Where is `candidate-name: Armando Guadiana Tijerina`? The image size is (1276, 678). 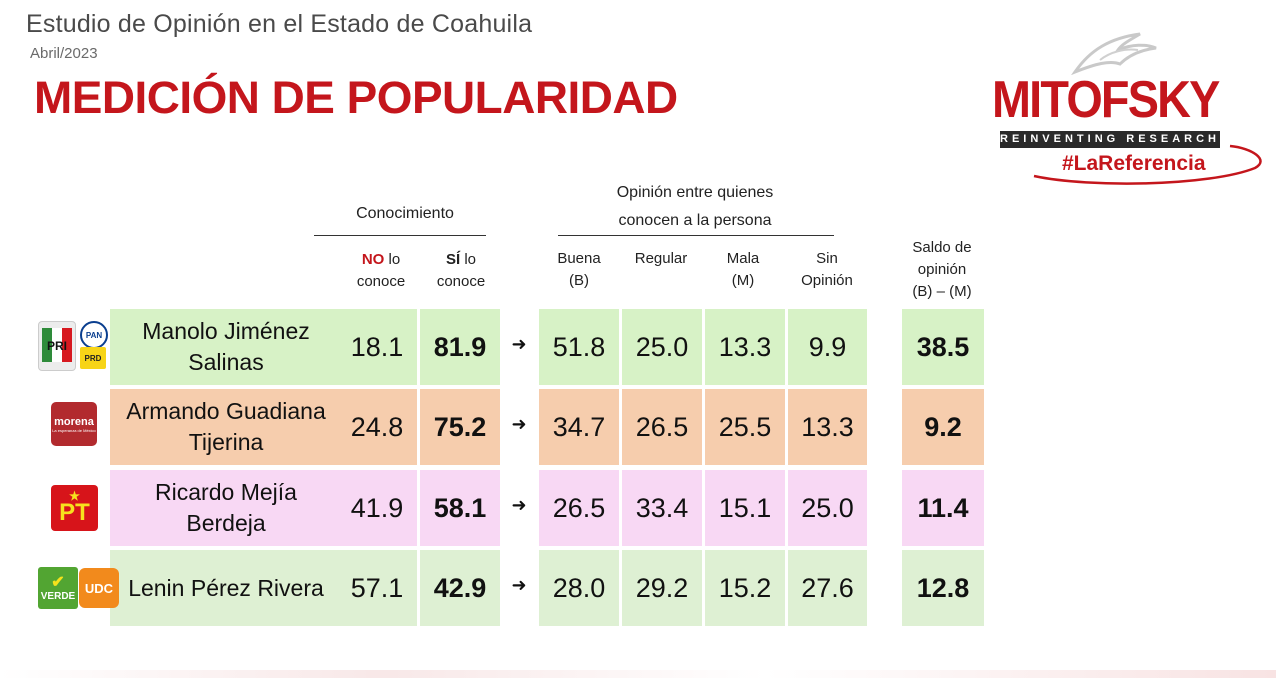 candidate-name: Armando Guadiana Tijerina is located at coordinates (226, 427).